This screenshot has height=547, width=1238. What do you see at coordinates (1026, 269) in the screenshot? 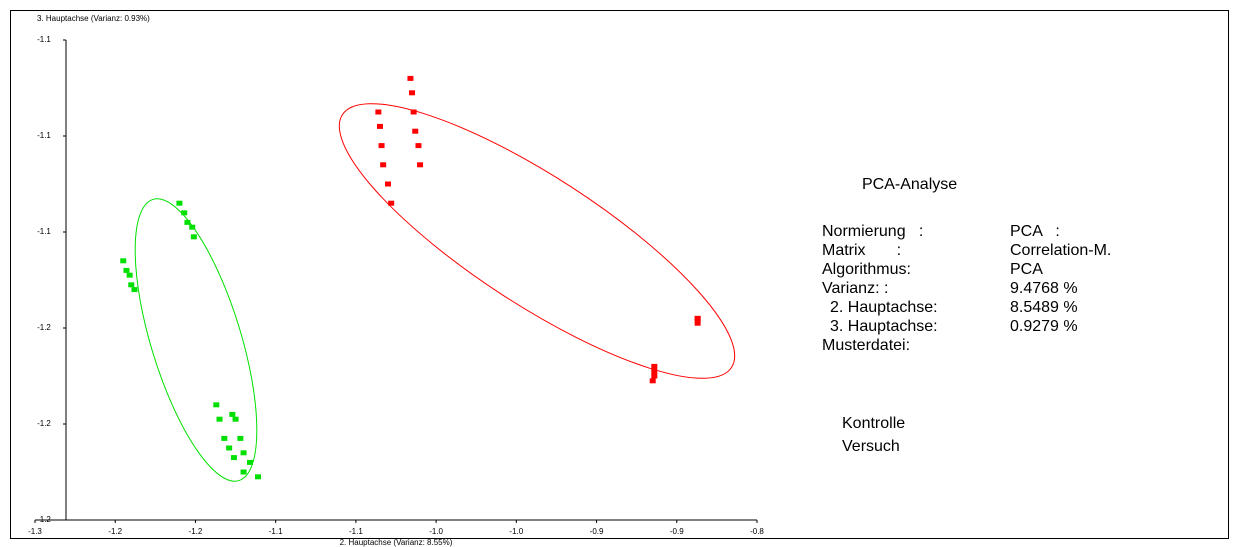
I see `info-value: PCA` at bounding box center [1026, 269].